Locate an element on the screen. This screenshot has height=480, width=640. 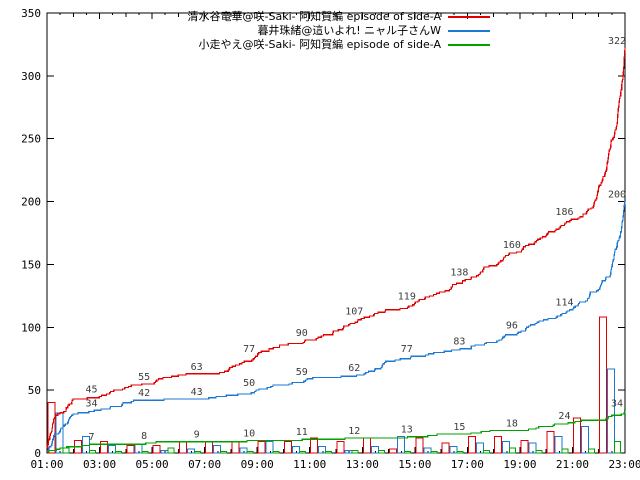
value-annotation-series-0: 138 is located at coordinates (459, 273).